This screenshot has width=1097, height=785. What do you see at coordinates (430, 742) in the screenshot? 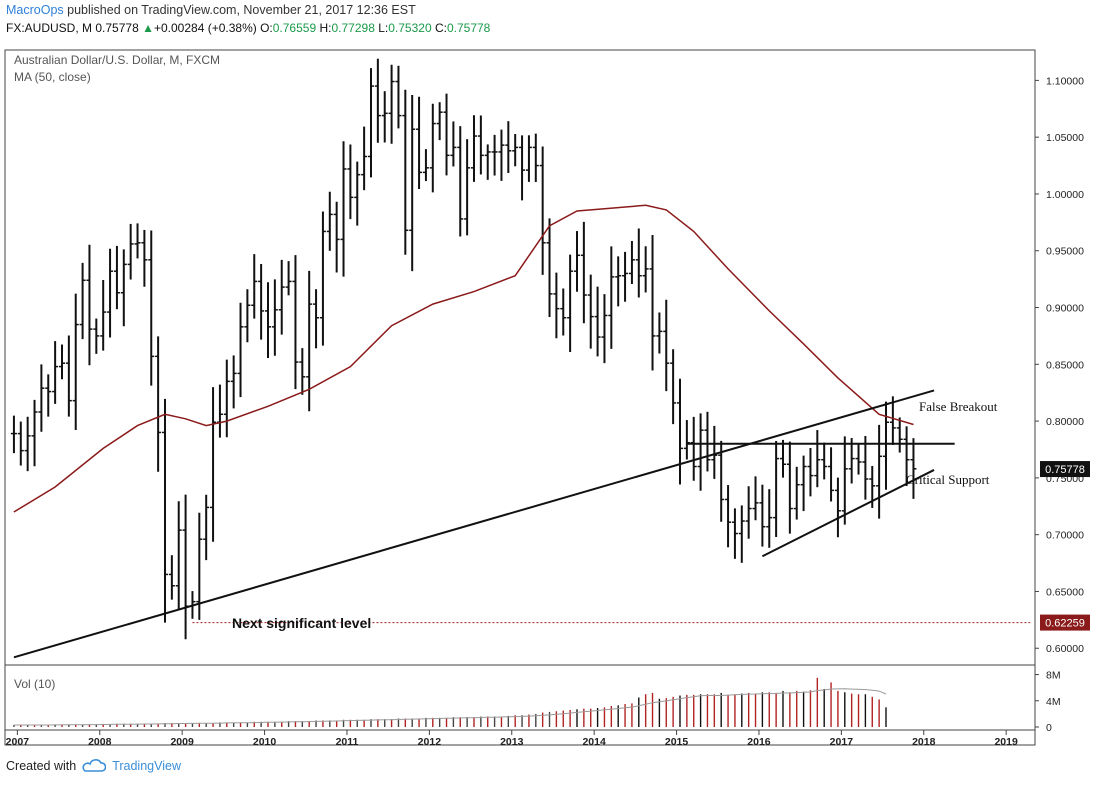
I see `x-tick-label: 2012` at bounding box center [430, 742].